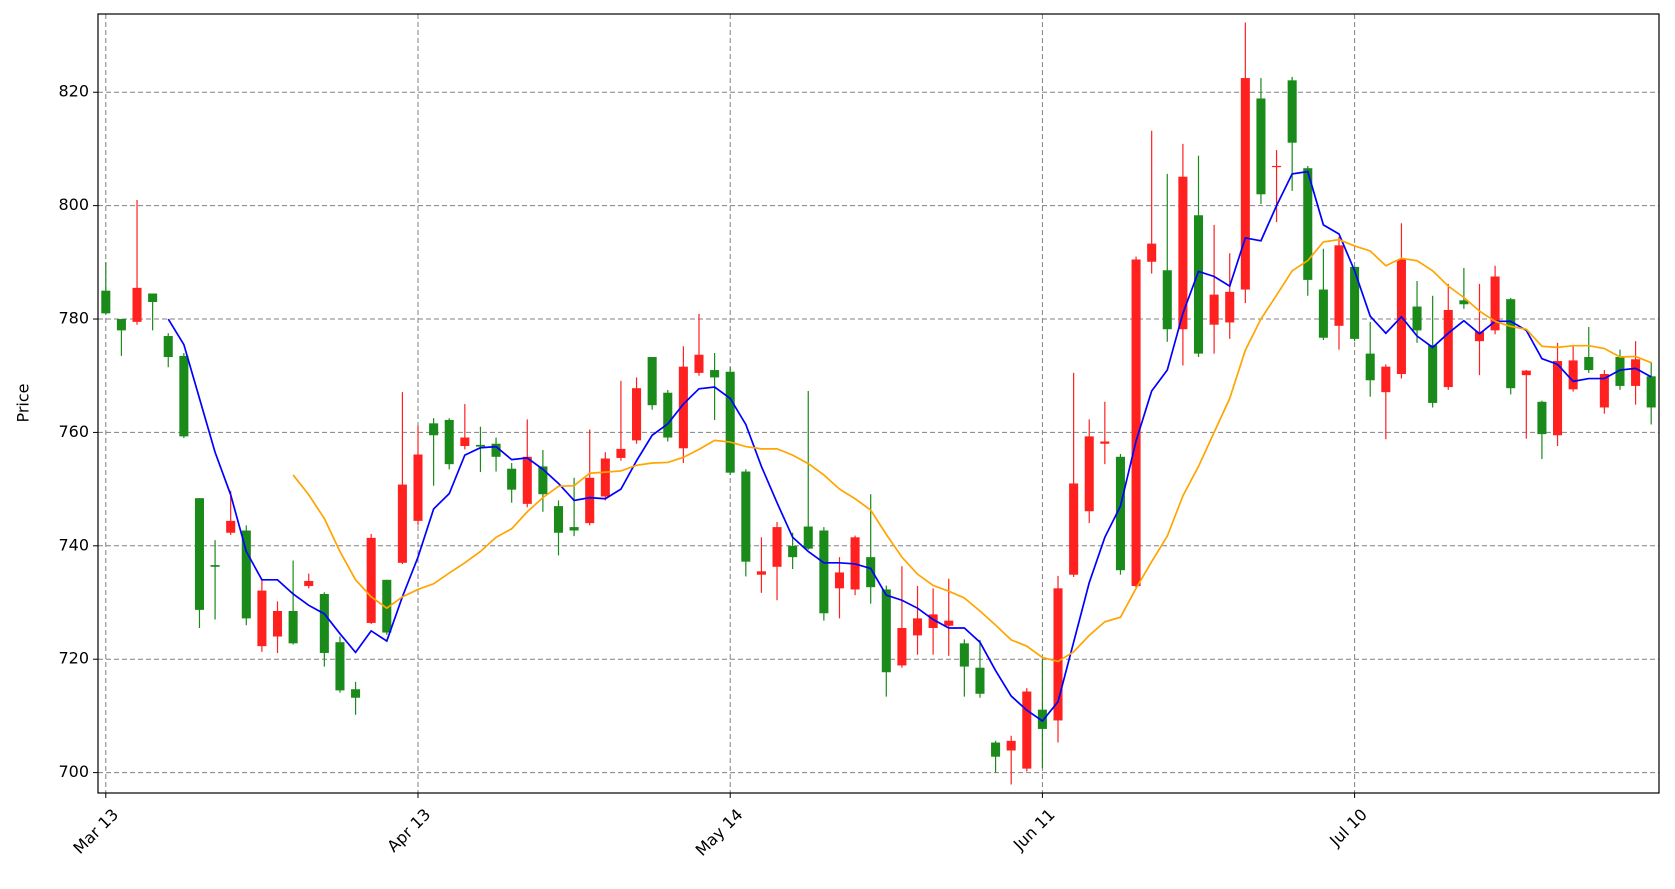  Describe the element at coordinates (73, 771) in the screenshot. I see `y-tick-label: 700` at that location.